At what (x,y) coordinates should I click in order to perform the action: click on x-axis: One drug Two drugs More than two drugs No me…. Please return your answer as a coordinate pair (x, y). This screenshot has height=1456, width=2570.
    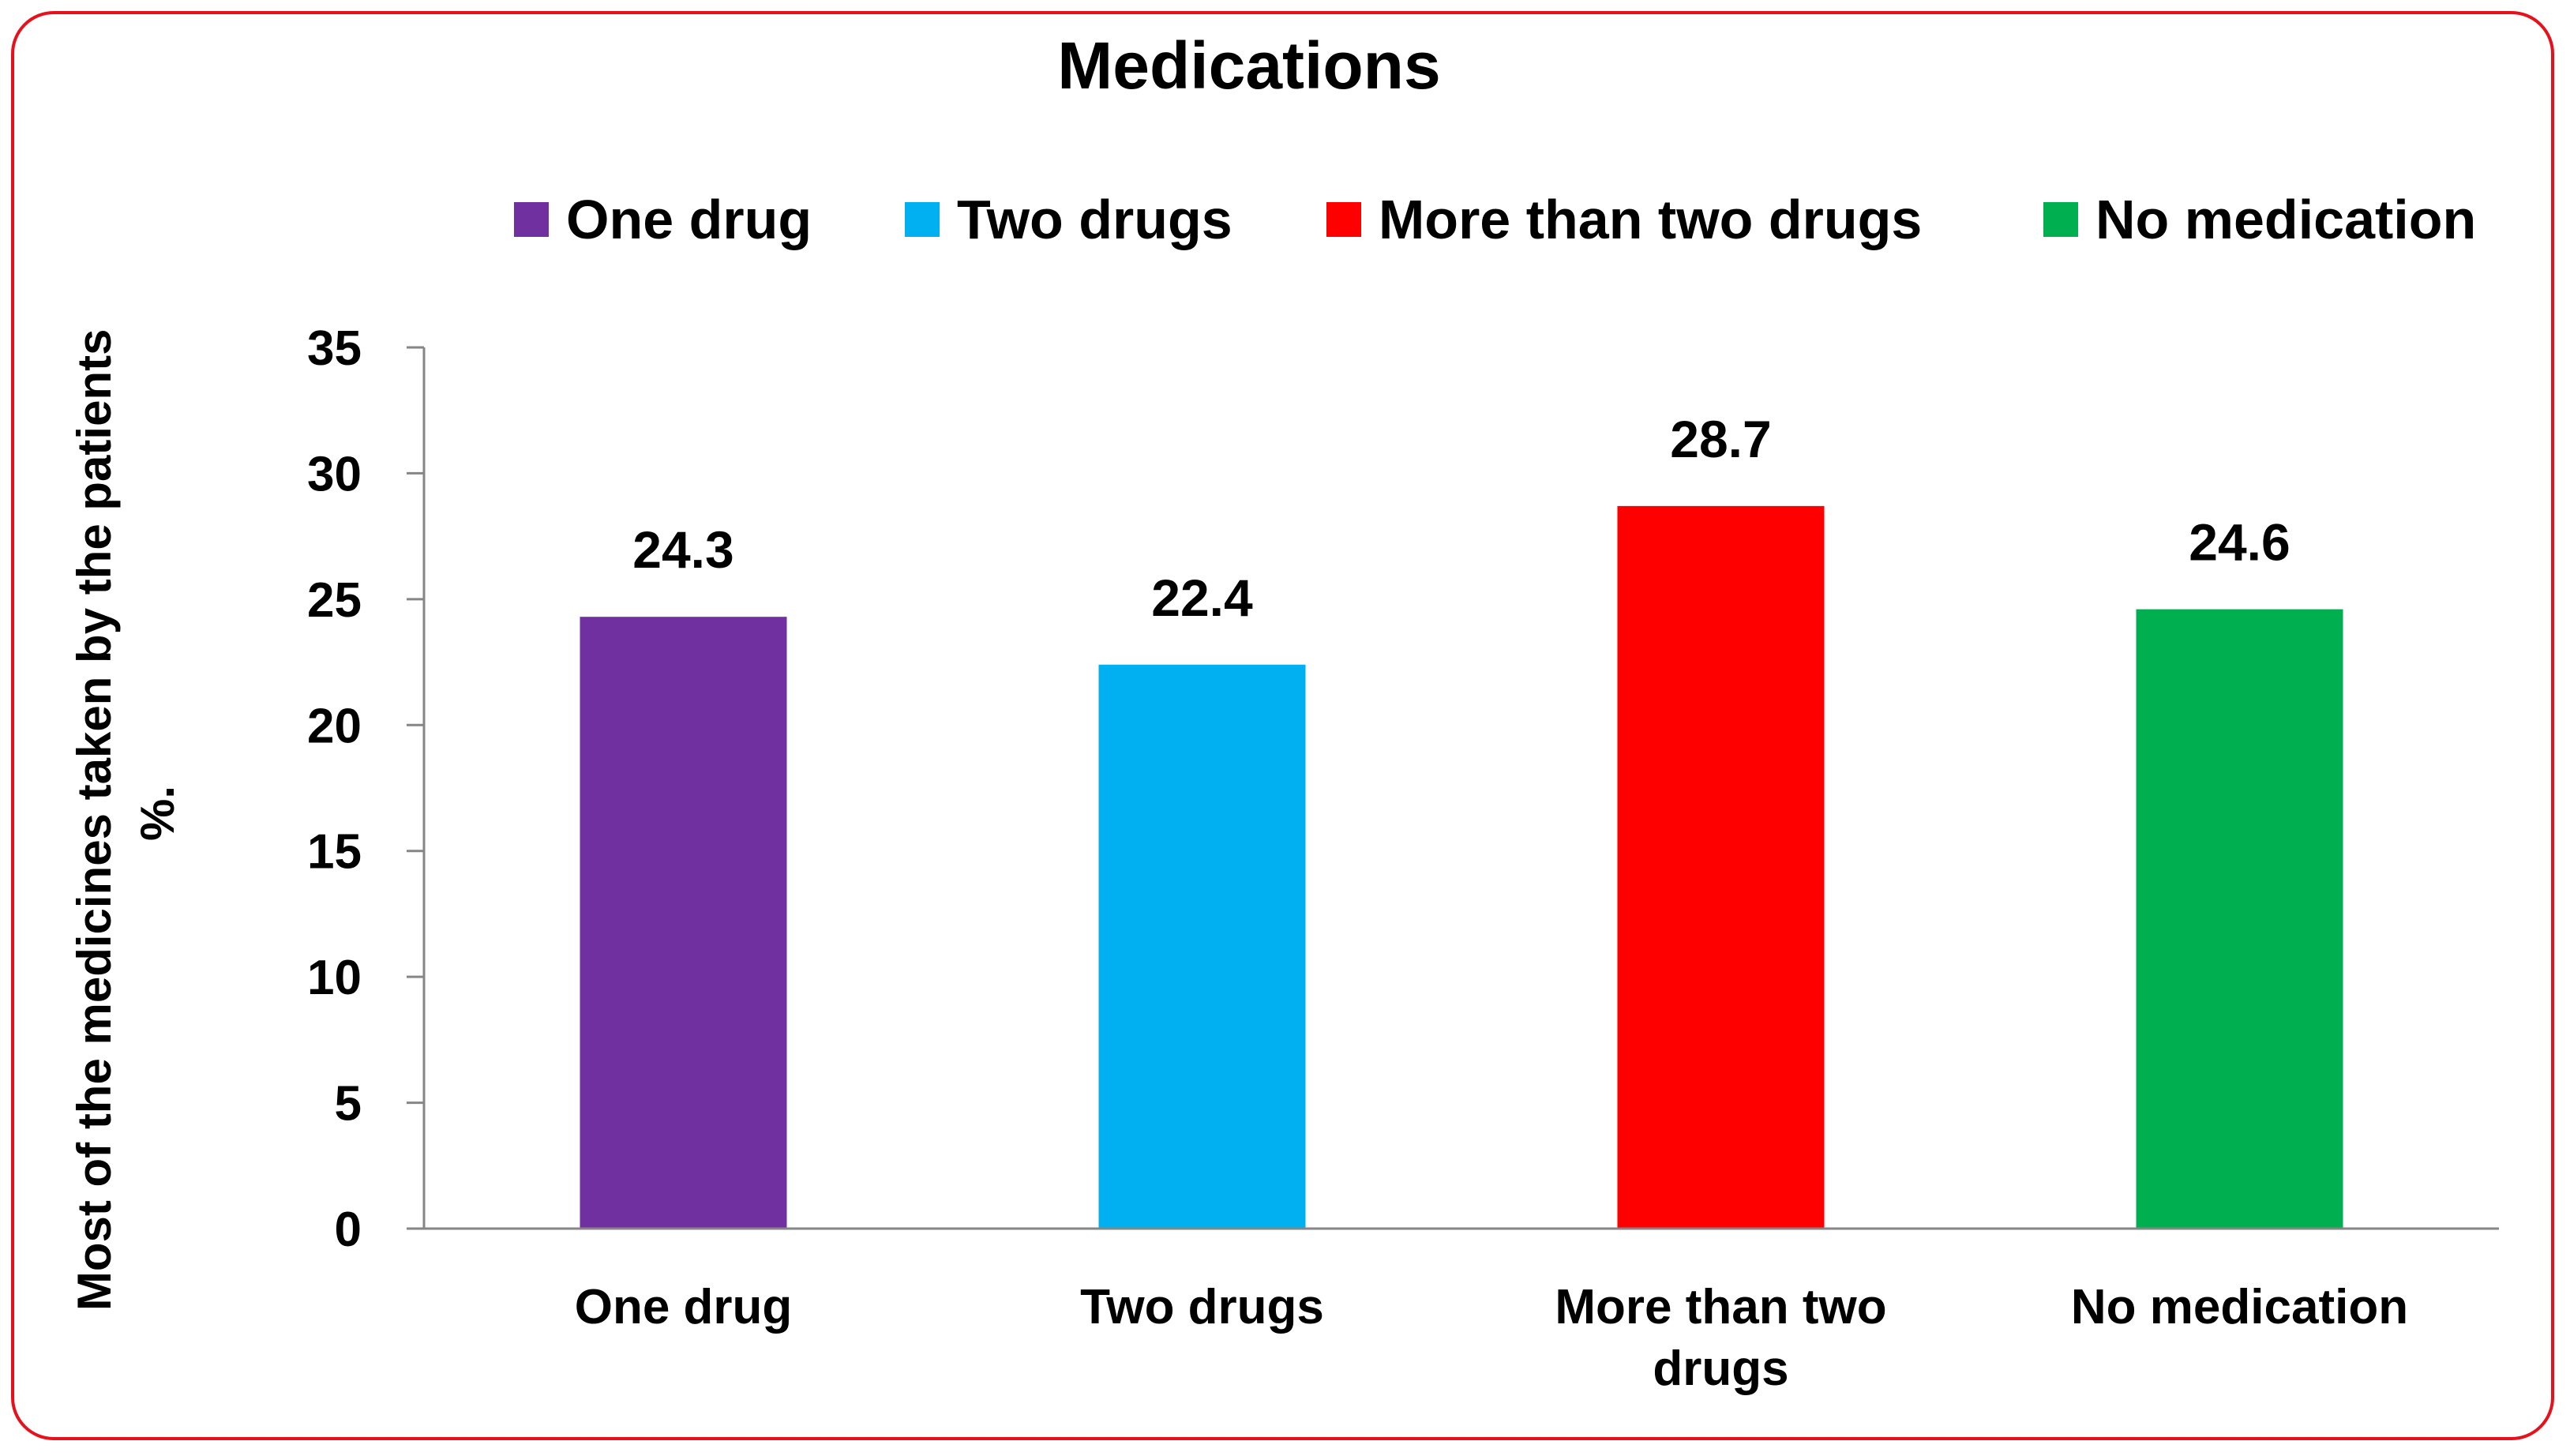
    Looking at the image, I should click on (1461, 1311).